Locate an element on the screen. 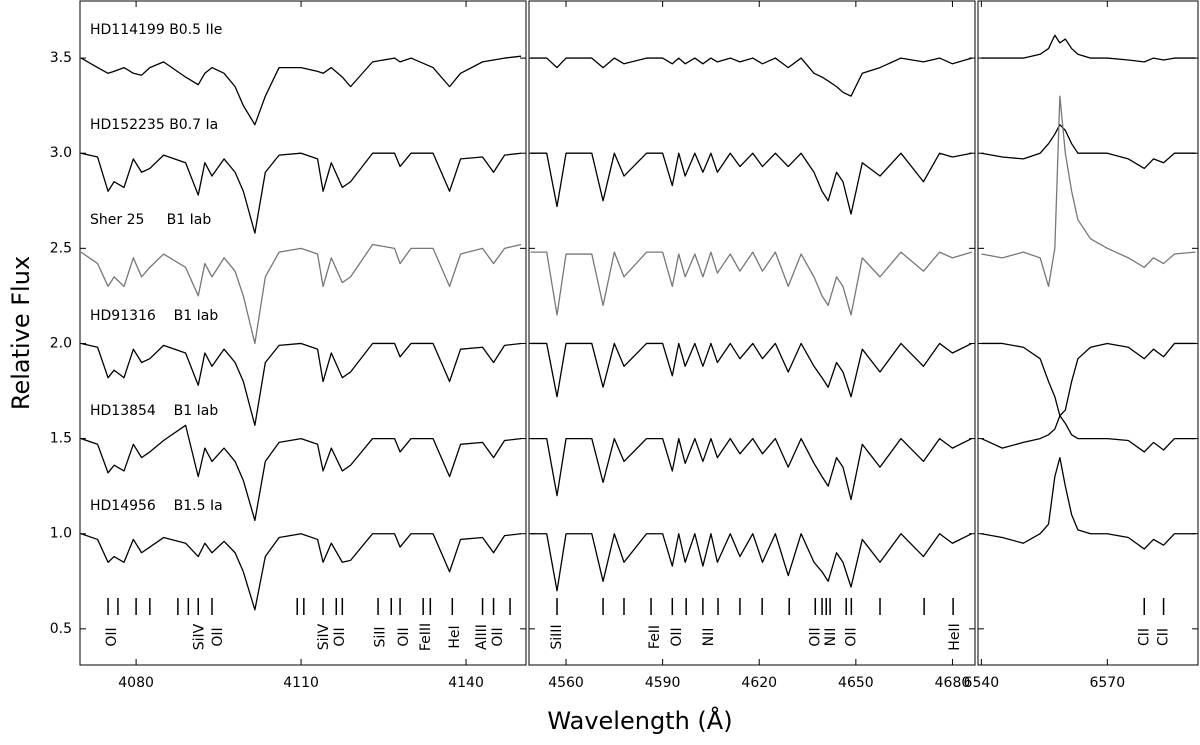 The image size is (1200, 745). y-tick-label: 1.5 is located at coordinates (61, 439).